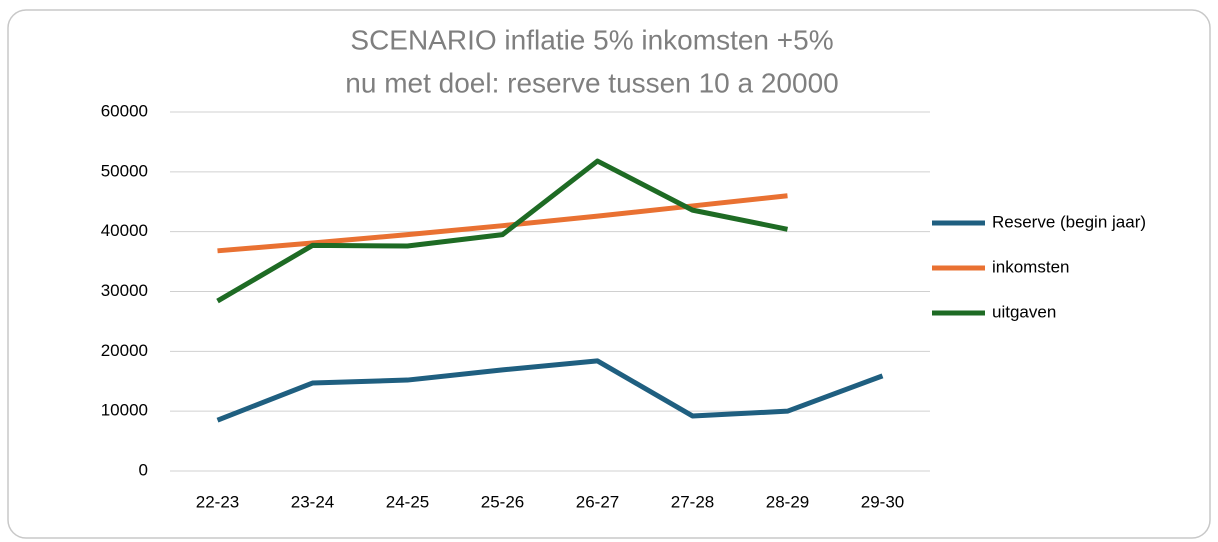  Describe the element at coordinates (143, 469) in the screenshot. I see `y-tick-label: 0` at that location.